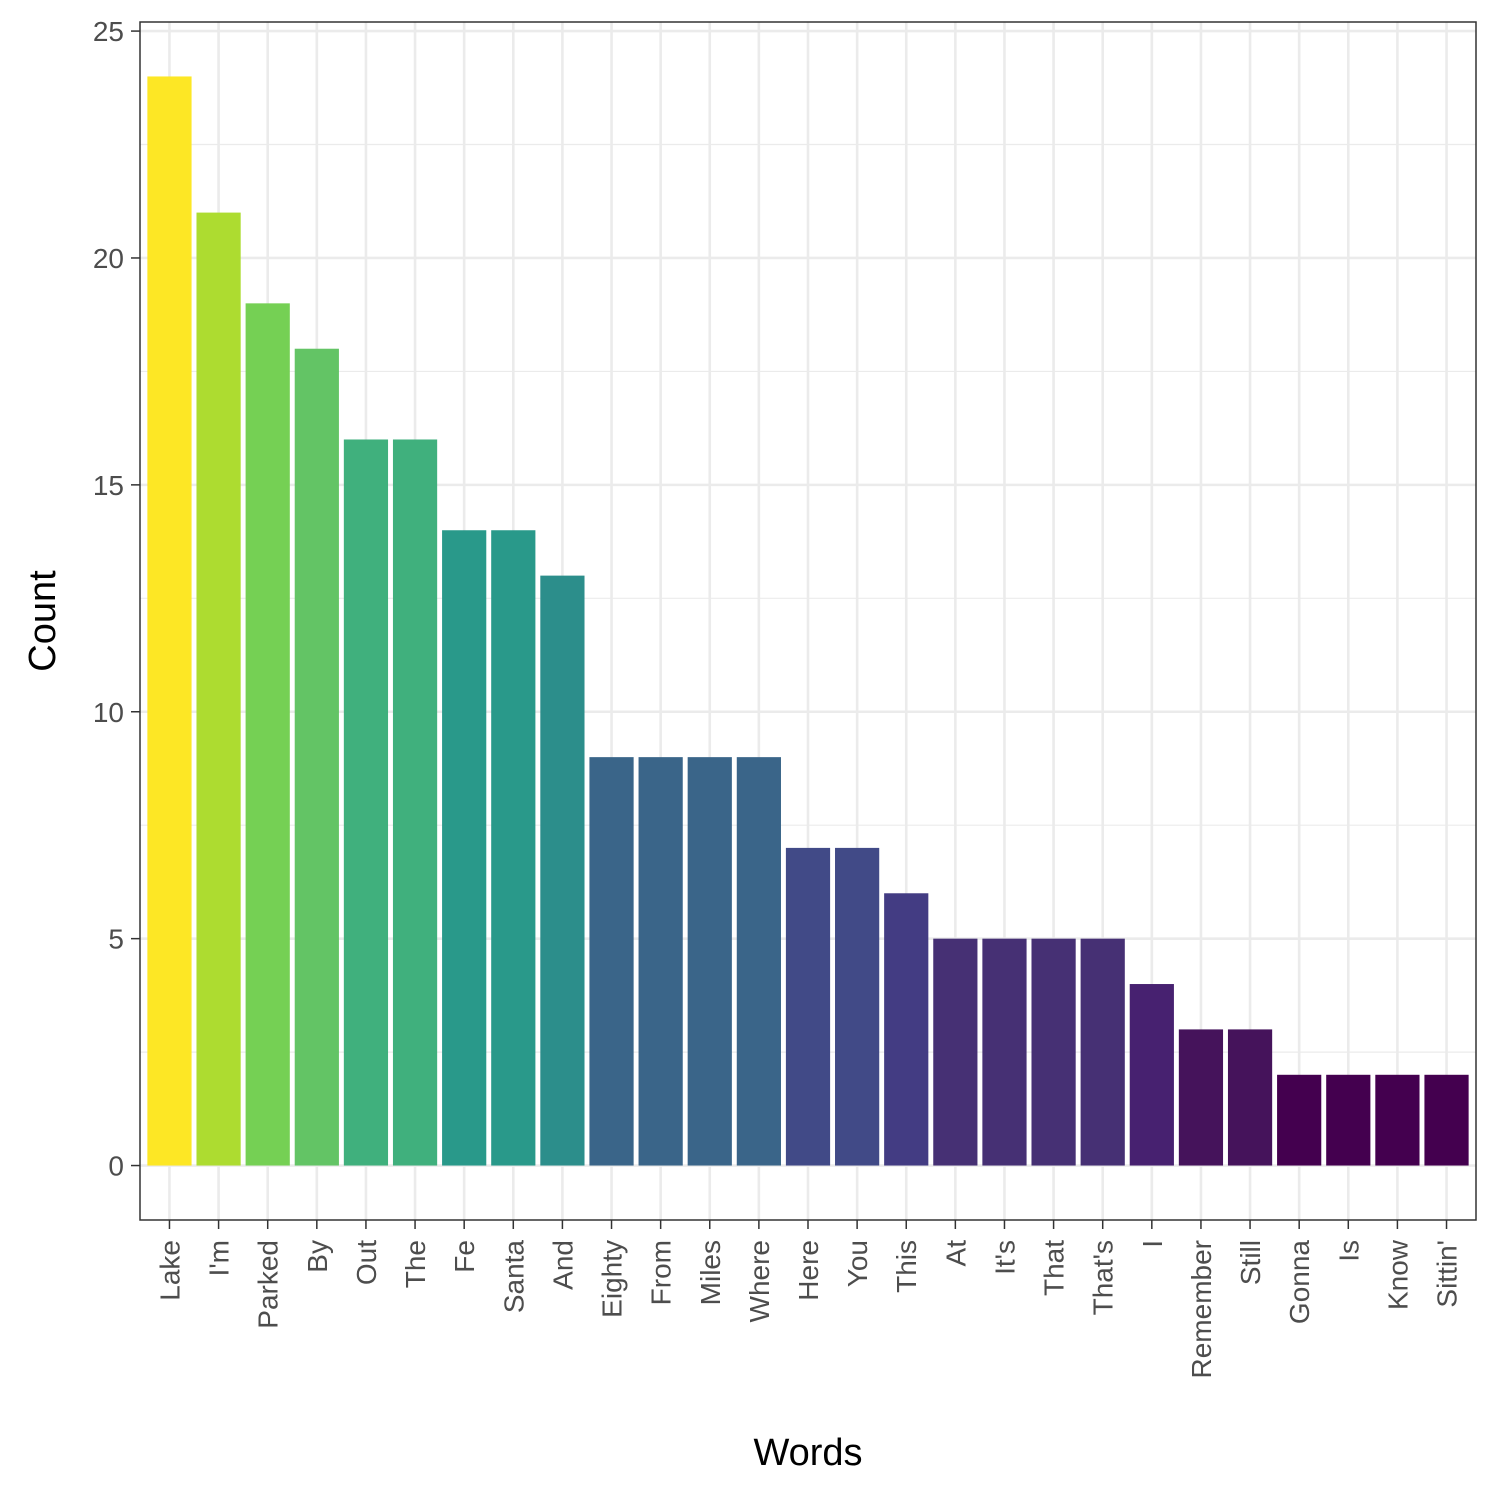  What do you see at coordinates (218, 689) in the screenshot?
I see `bar-i-m` at bounding box center [218, 689].